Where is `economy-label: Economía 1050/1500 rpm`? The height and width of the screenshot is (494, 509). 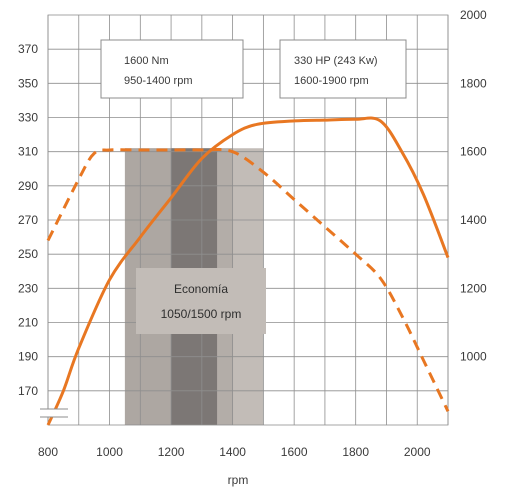 economy-label: Economía 1050/1500 rpm is located at coordinates (201, 301).